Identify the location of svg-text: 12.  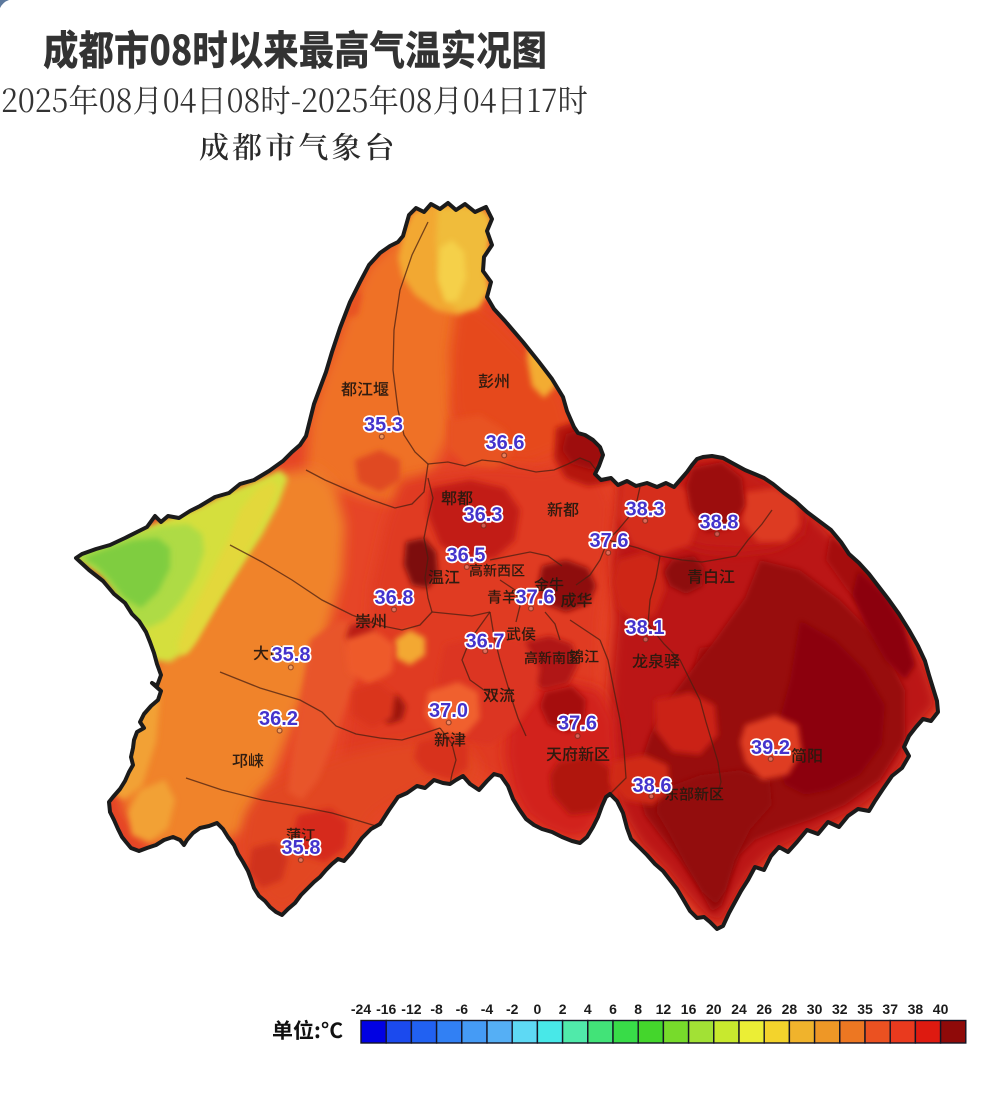
(664, 1009).